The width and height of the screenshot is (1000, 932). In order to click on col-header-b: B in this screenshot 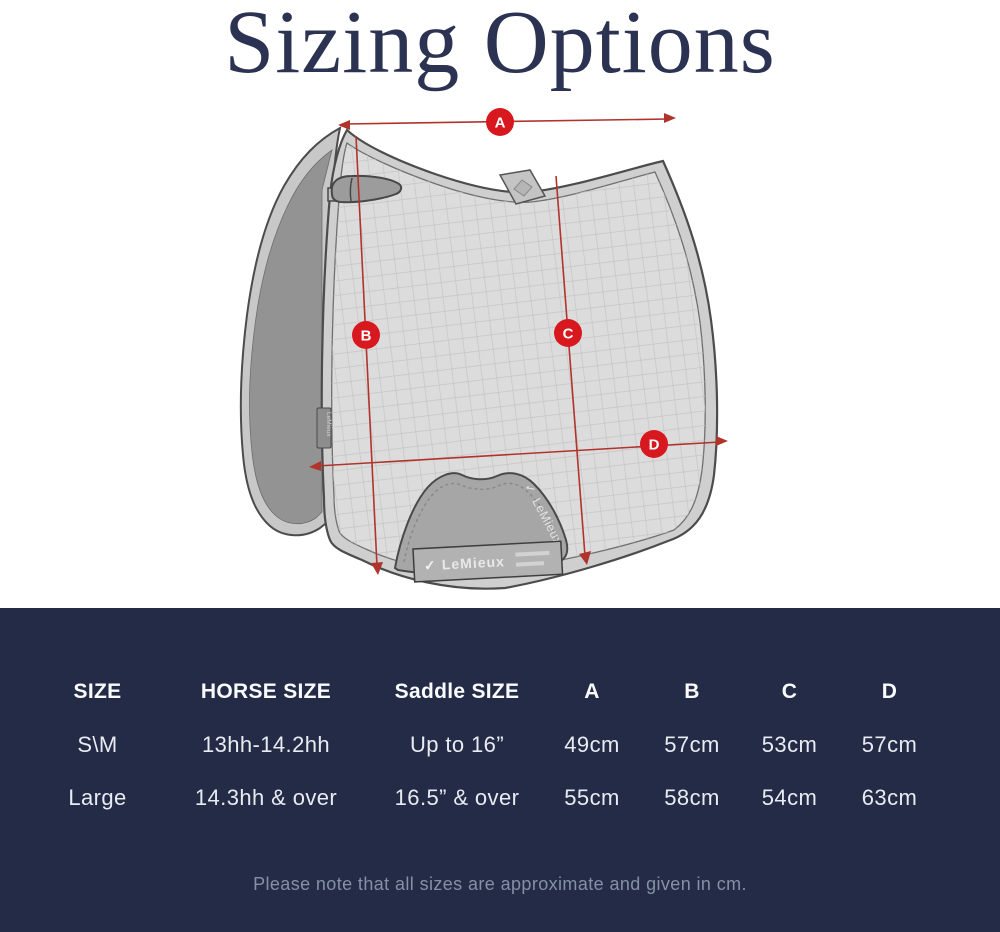, I will do `click(692, 691)`.